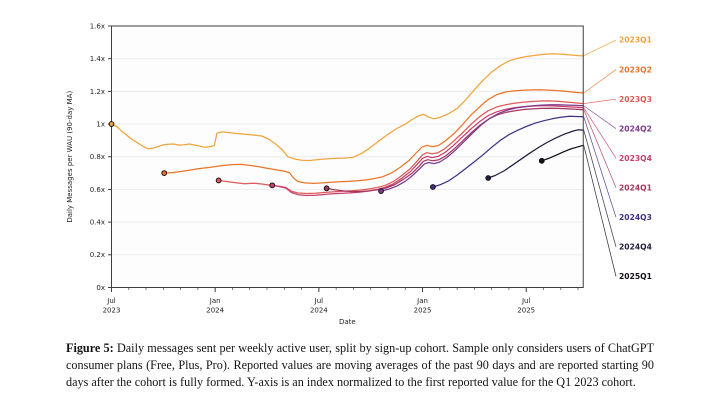  What do you see at coordinates (111, 124) in the screenshot?
I see `cohort-start-marker-2023q1` at bounding box center [111, 124].